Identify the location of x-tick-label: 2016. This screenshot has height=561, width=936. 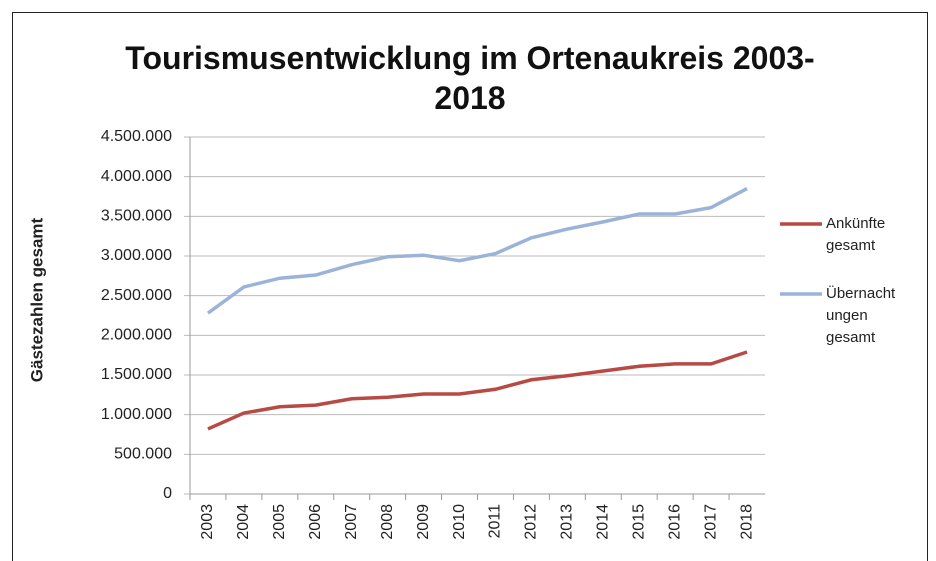
(674, 522).